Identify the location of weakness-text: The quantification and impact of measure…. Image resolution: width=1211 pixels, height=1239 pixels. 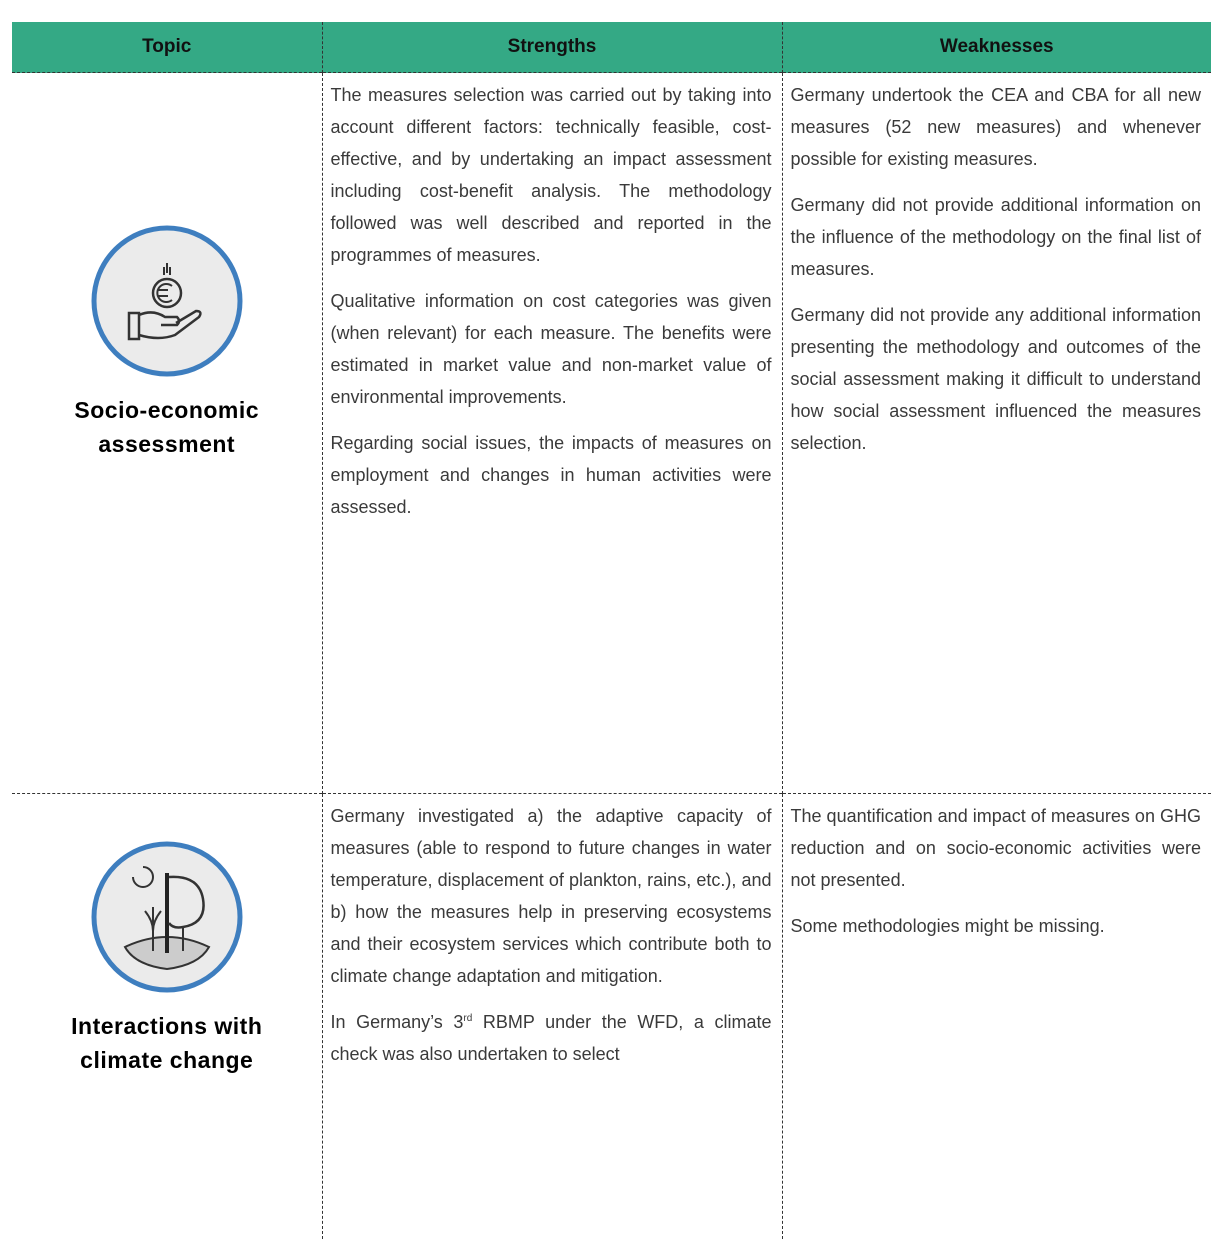
(996, 848).